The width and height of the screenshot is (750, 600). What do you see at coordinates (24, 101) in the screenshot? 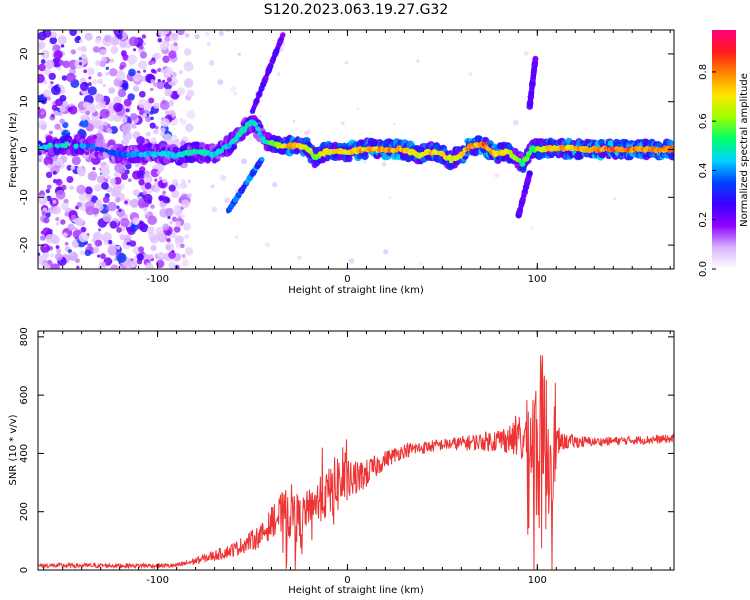
I see `spectrogram-y-tick-label: 10` at bounding box center [24, 101].